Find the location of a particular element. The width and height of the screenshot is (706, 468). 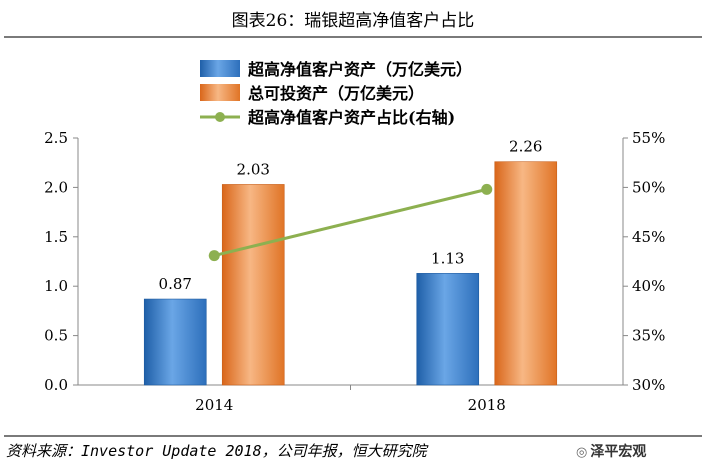

y-right-tick-label: 35% is located at coordinates (648, 336).